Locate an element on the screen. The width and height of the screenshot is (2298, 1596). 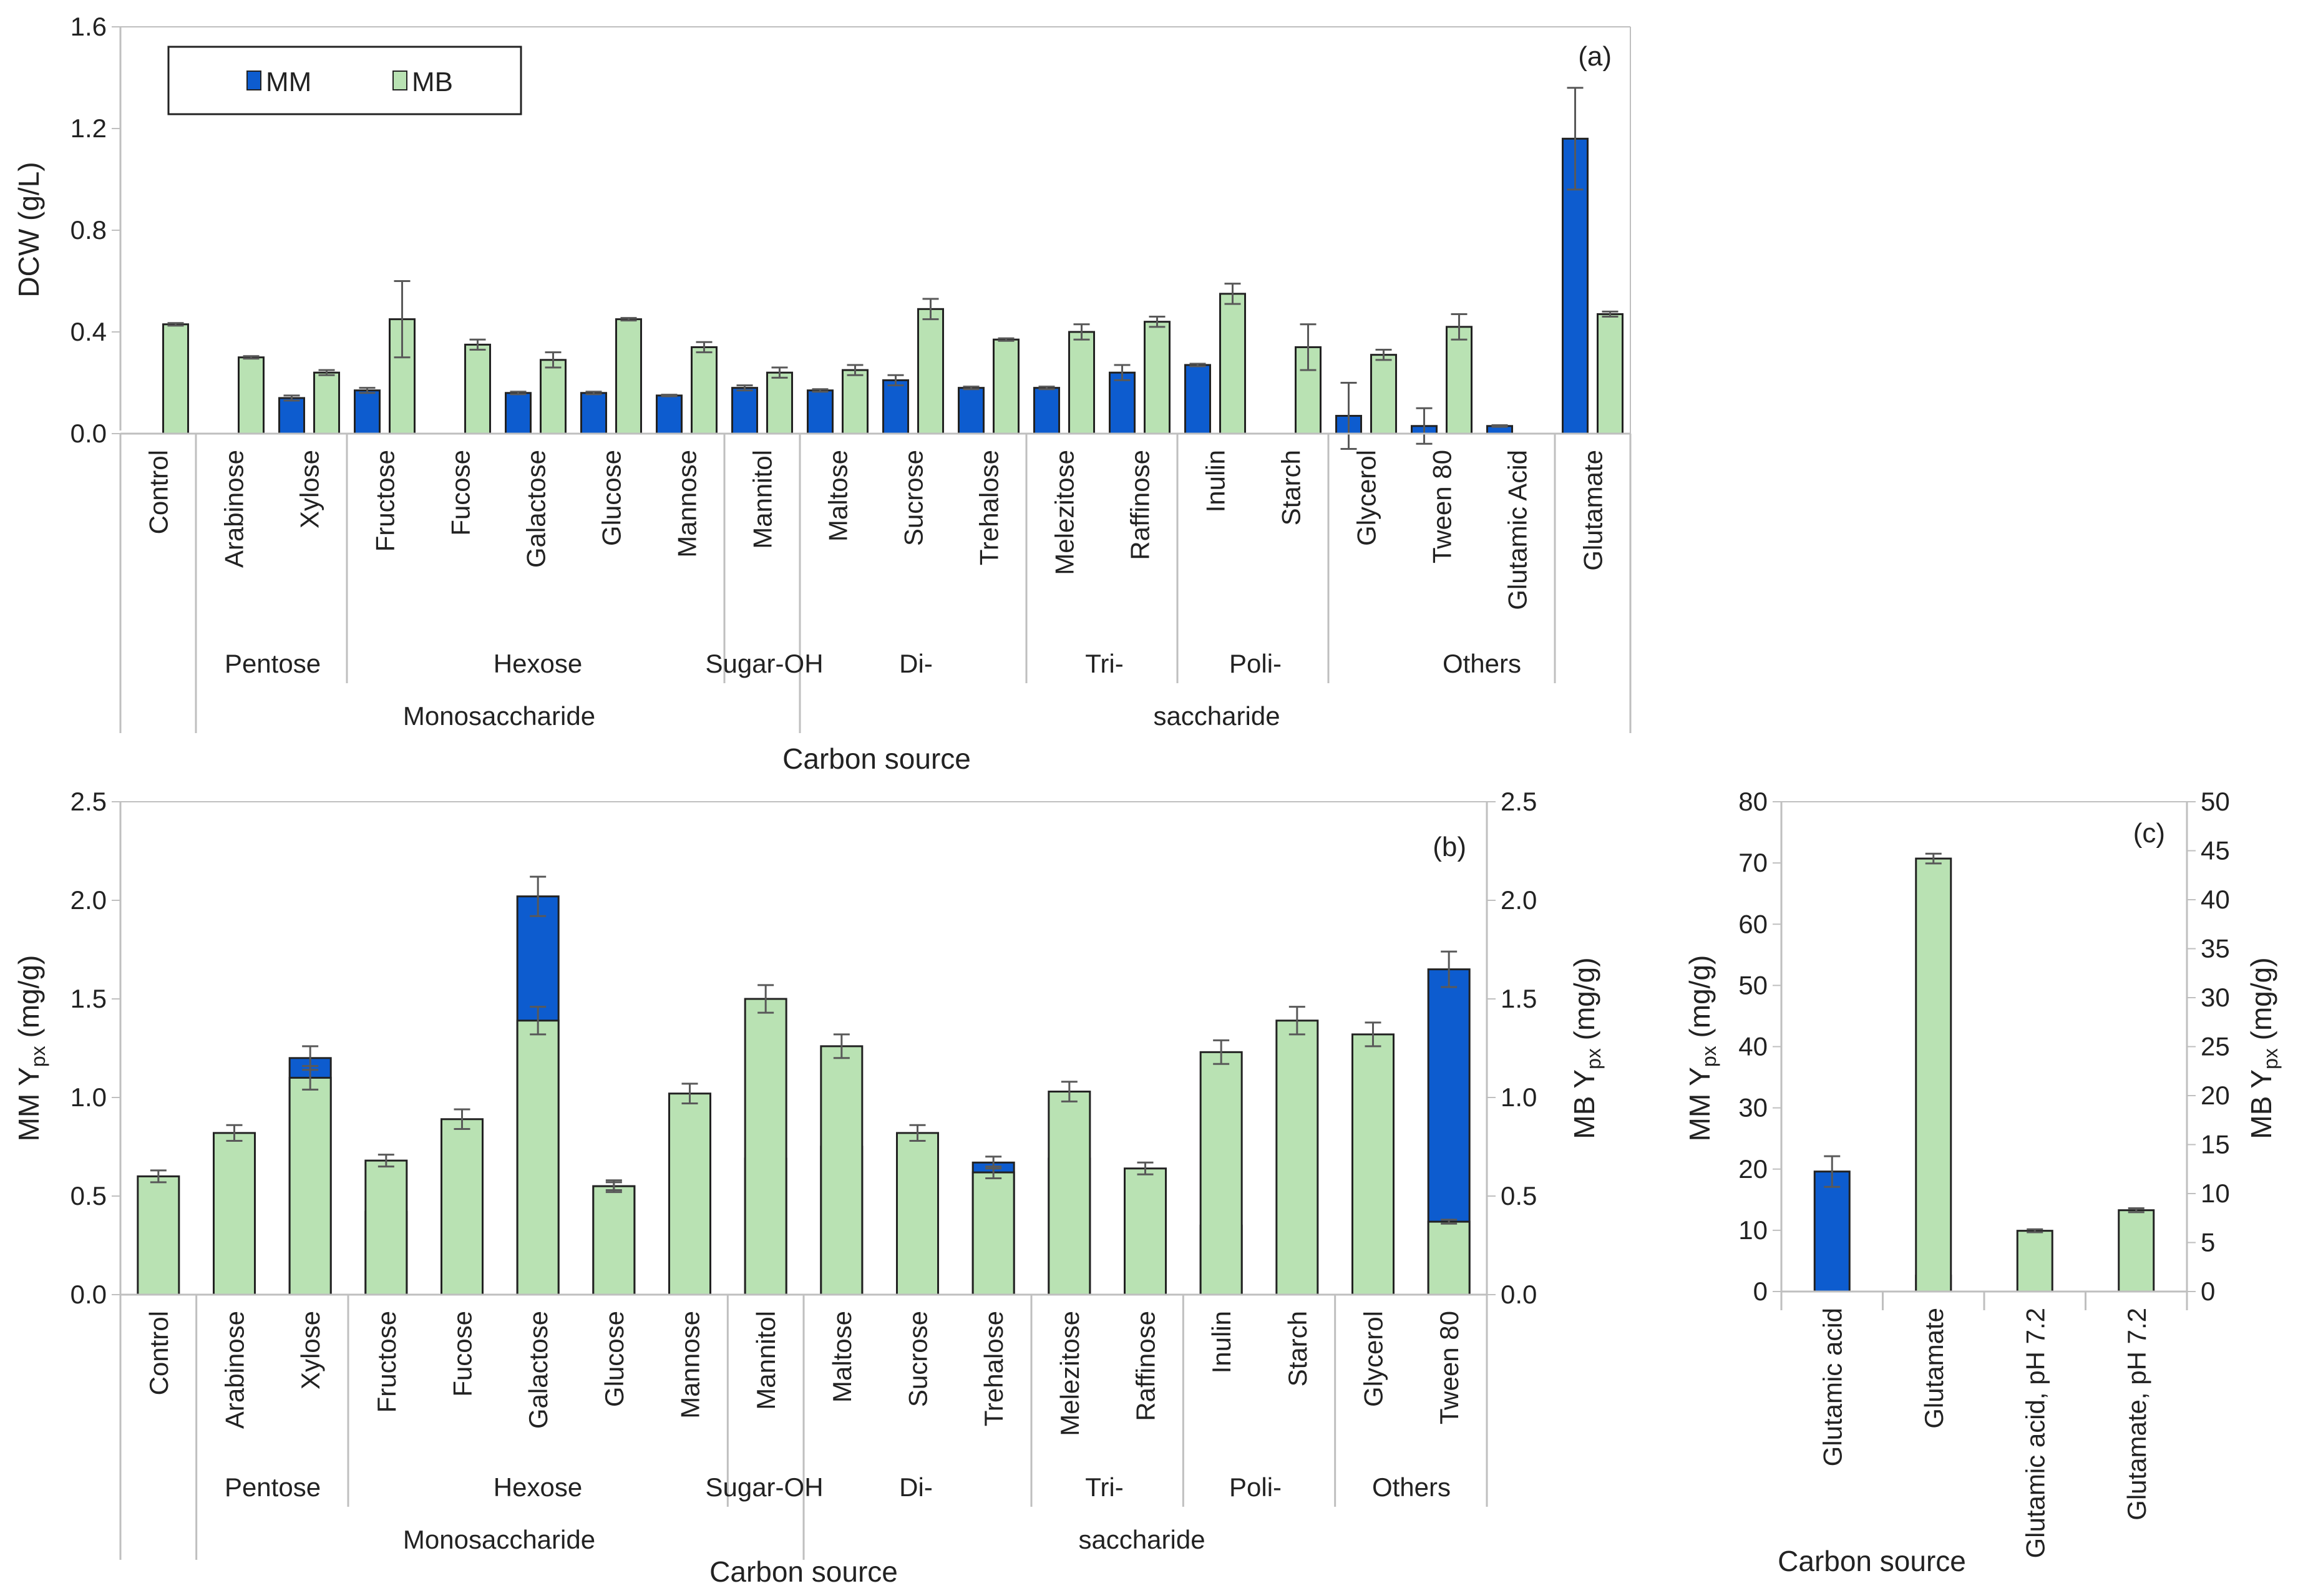
panel-b-y-axis-title-right: MB Ypx (mg/g) is located at coordinates (1586, 1048).